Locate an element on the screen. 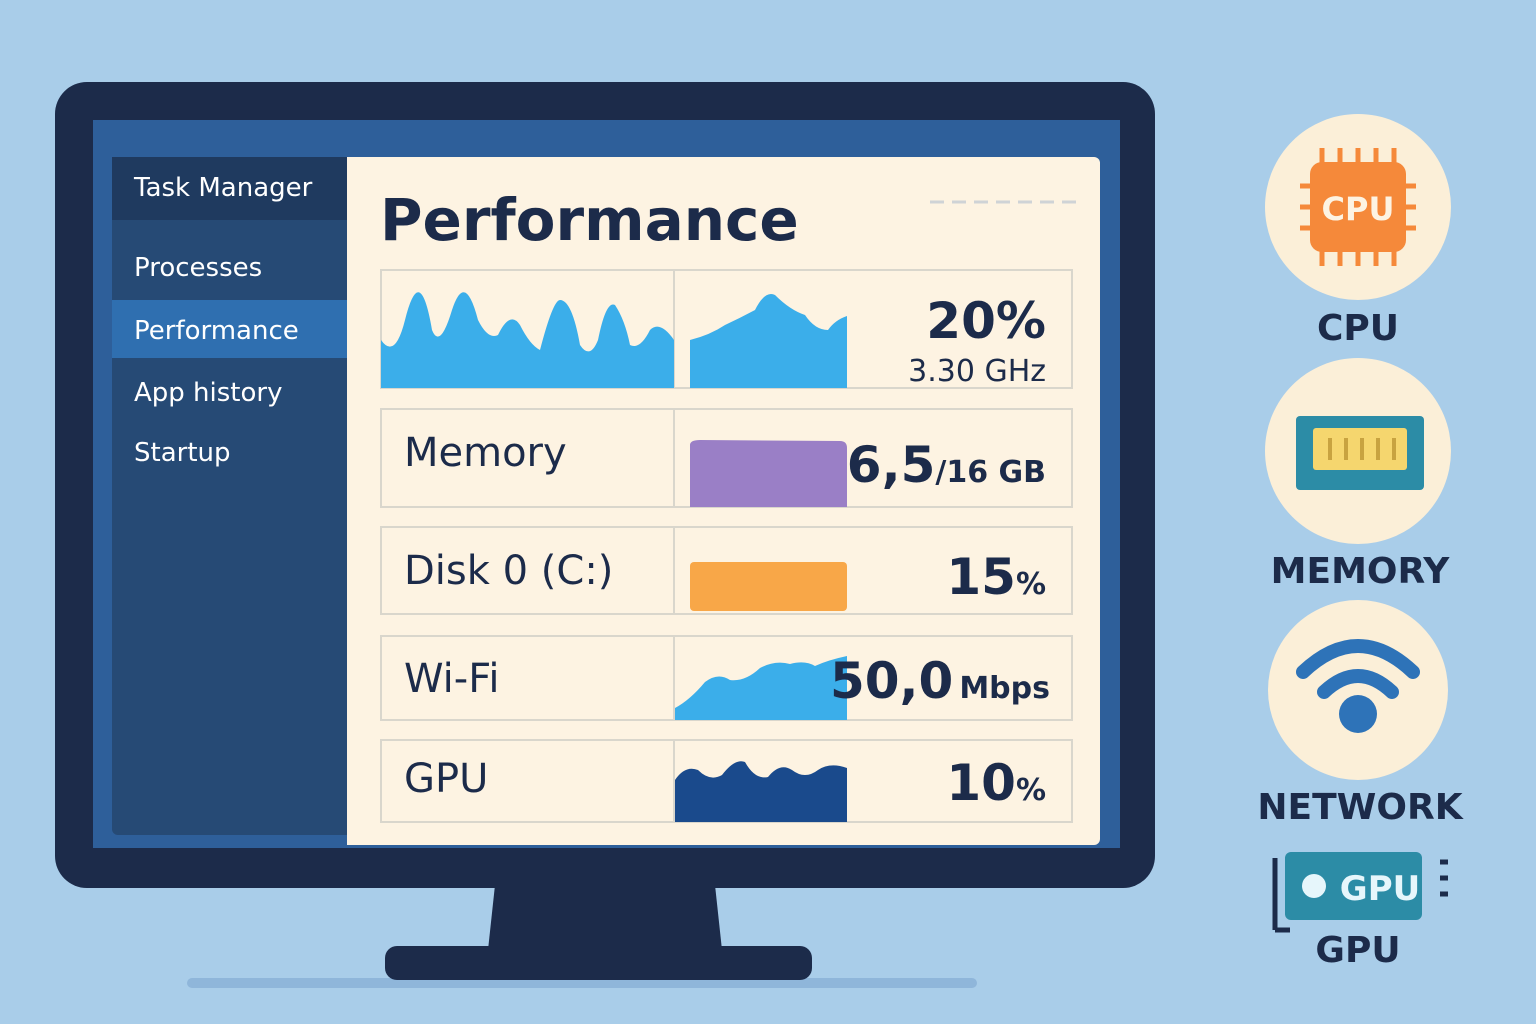  icon-label: CPU is located at coordinates (1358, 328).